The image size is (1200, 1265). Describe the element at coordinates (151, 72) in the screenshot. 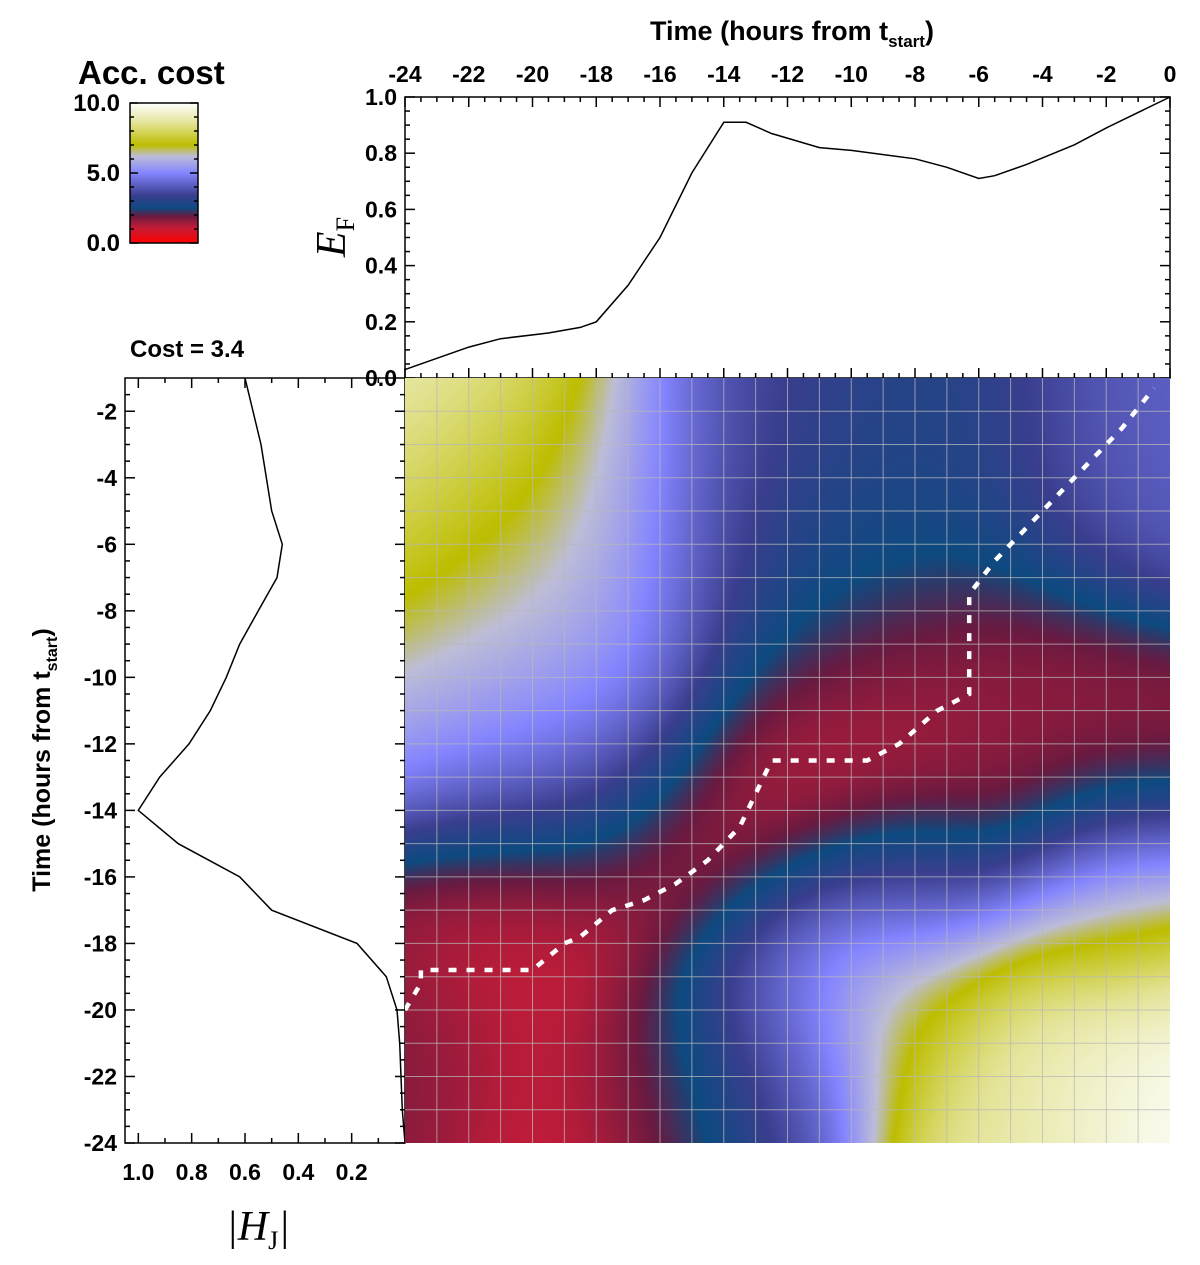

I see `colorbar-title: Acc. cost` at that location.